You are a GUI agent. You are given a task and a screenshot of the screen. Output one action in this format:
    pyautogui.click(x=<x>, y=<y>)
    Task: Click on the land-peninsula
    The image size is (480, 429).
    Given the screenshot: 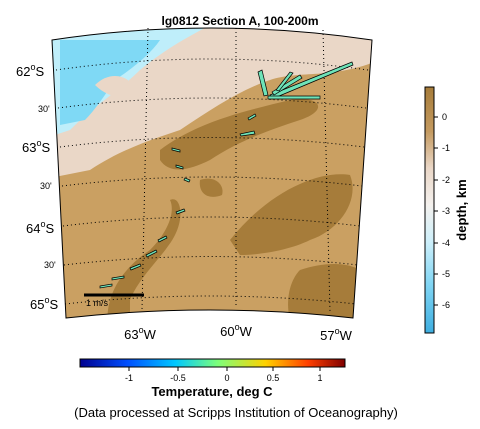 What is the action you would take?
    pyautogui.click(x=144, y=258)
    